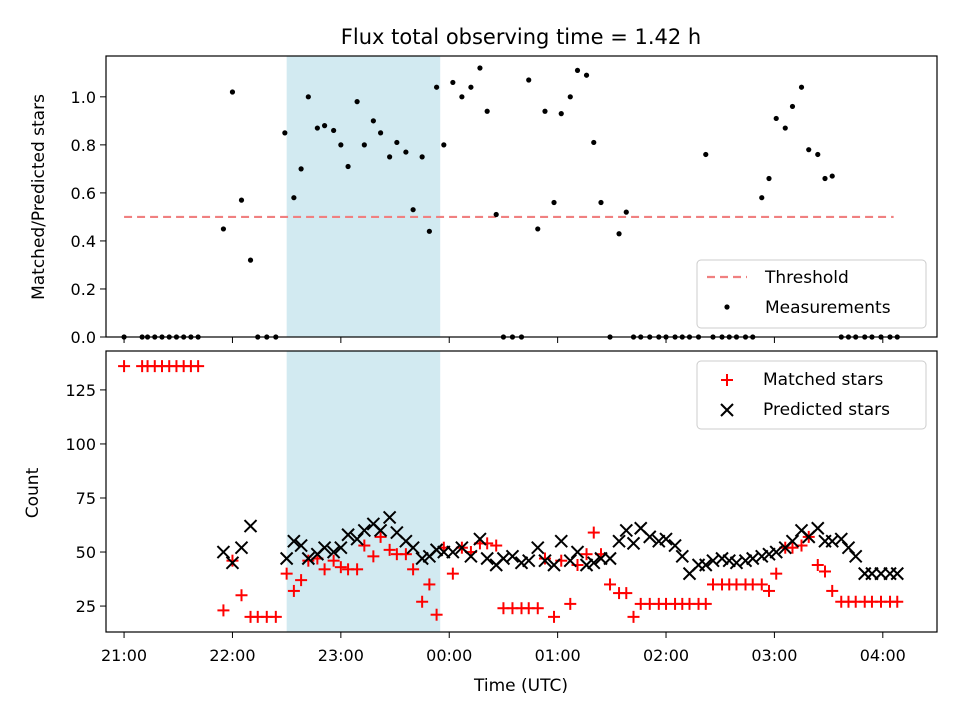  I want to click on y-tick-label: 50, so click(86, 552).